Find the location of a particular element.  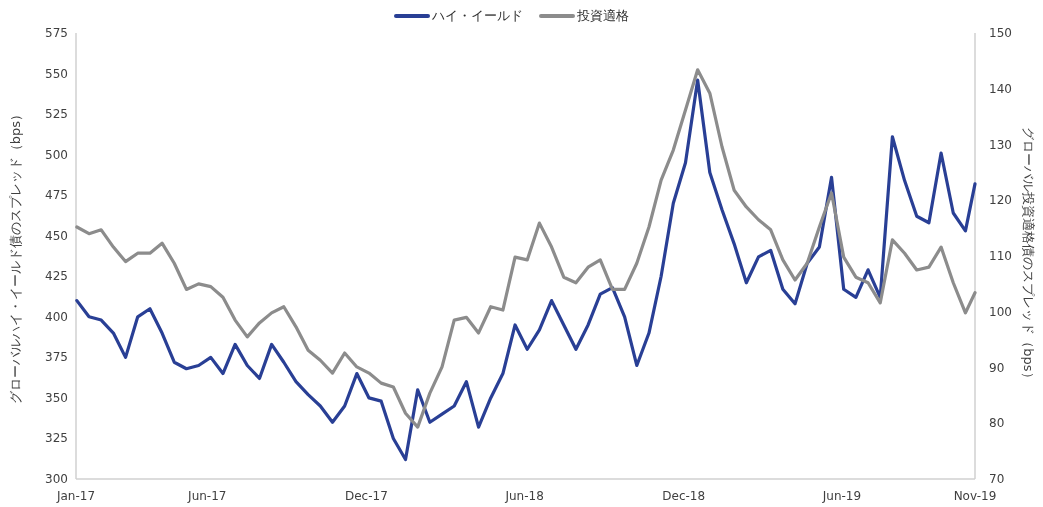

y2-tick-label: 80 is located at coordinates (997, 423).